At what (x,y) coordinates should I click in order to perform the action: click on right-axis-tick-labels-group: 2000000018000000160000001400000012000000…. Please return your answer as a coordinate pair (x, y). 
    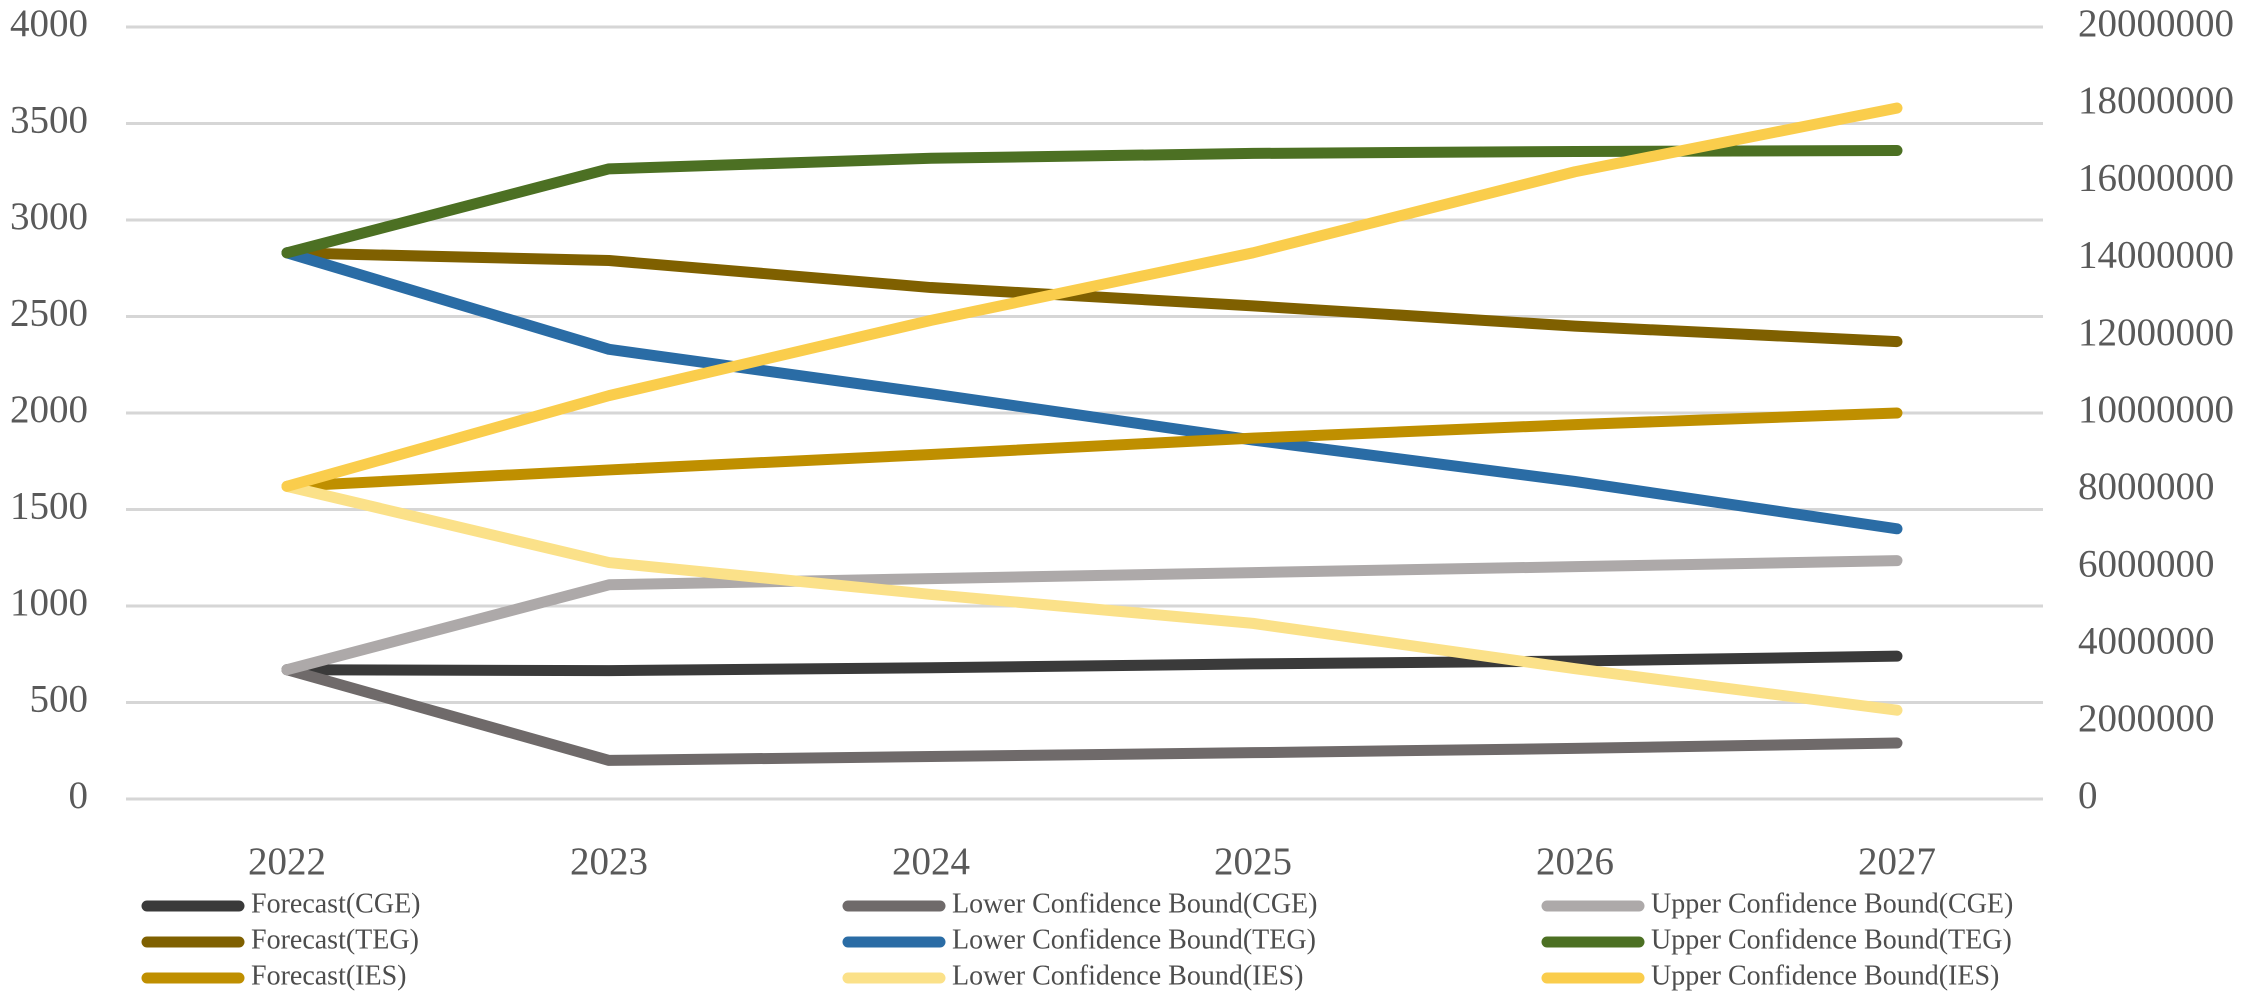
    Looking at the image, I should click on (2156, 409).